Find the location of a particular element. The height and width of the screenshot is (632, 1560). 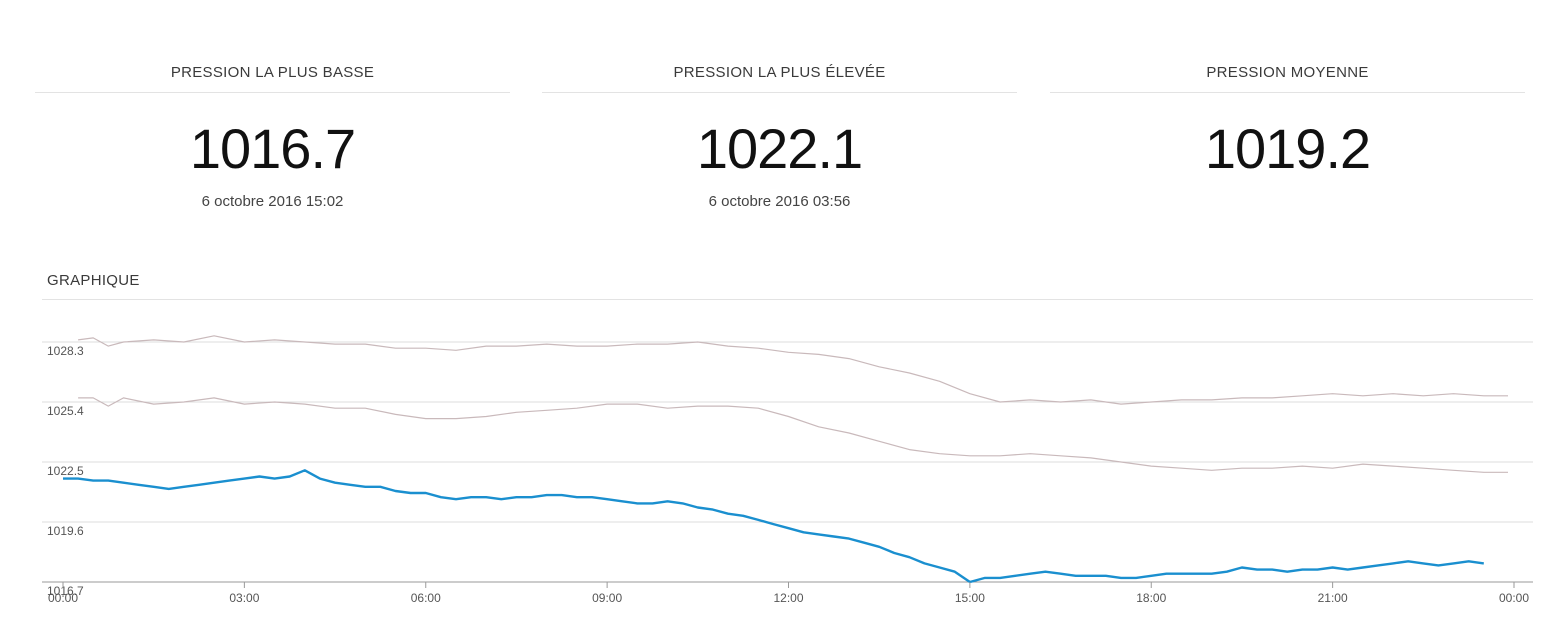

stat-avg-divider is located at coordinates (1287, 92).